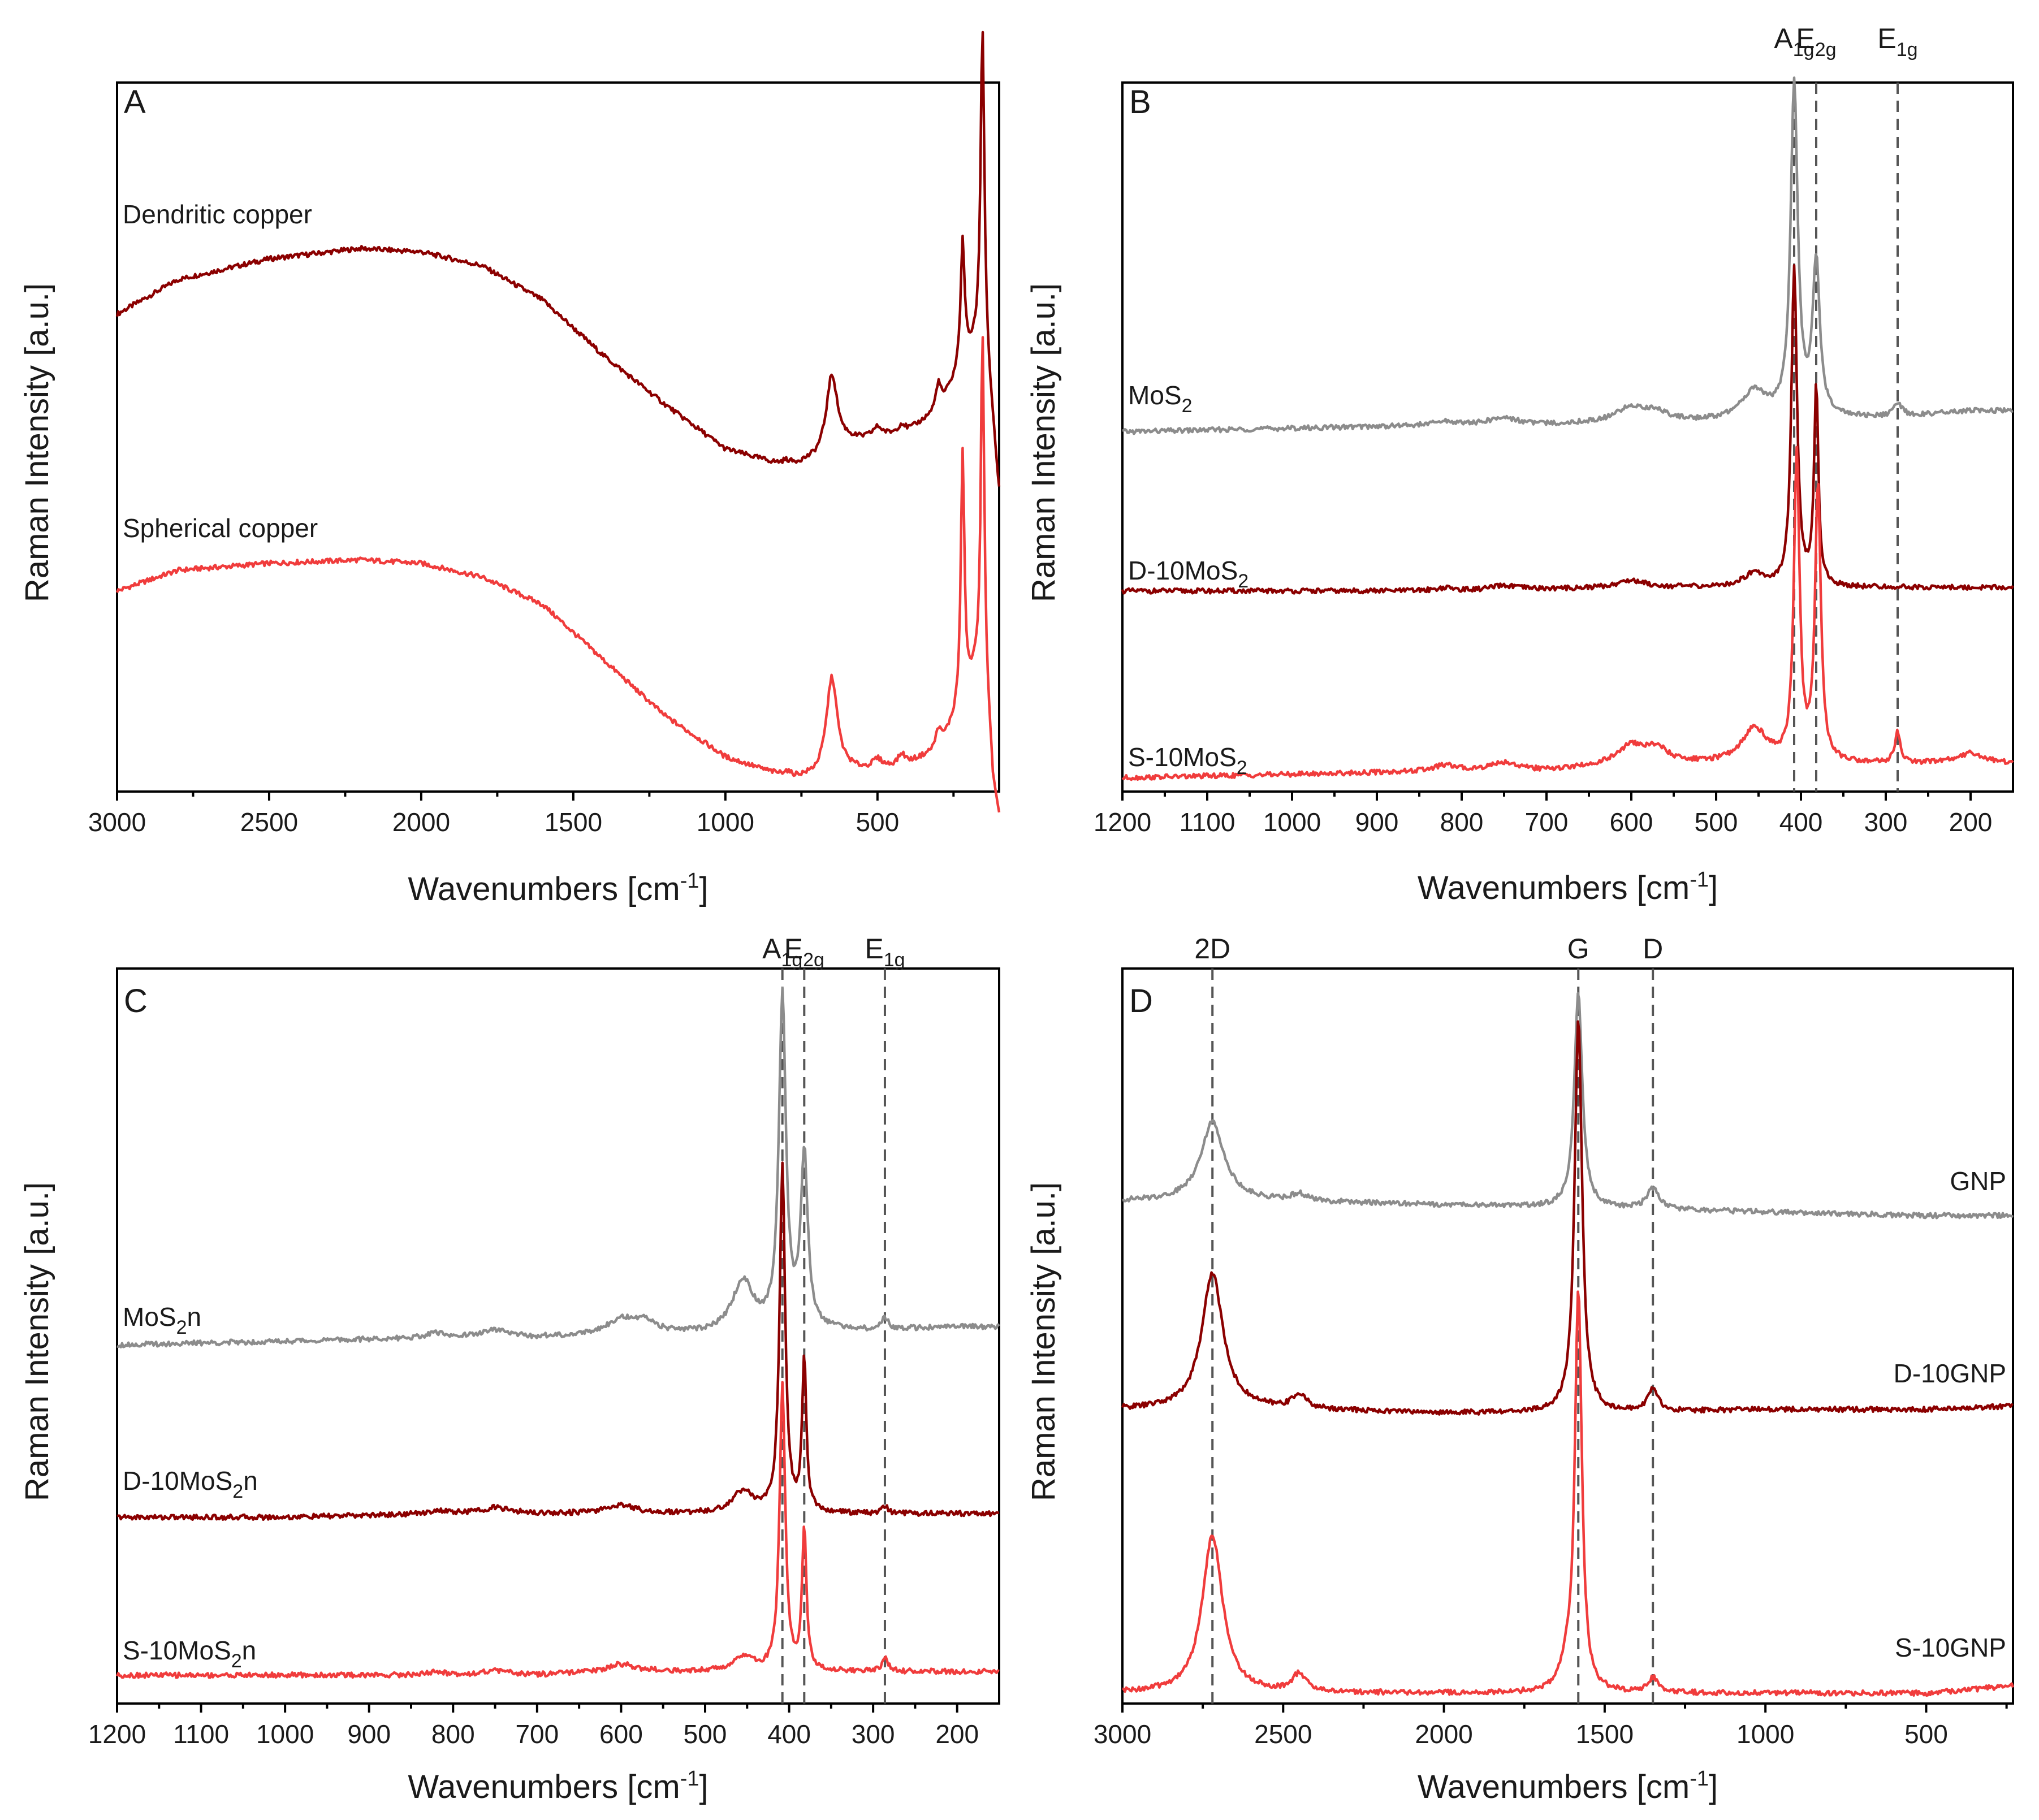  What do you see at coordinates (1187, 760) in the screenshot?
I see `series-label: S-10MoS2` at bounding box center [1187, 760].